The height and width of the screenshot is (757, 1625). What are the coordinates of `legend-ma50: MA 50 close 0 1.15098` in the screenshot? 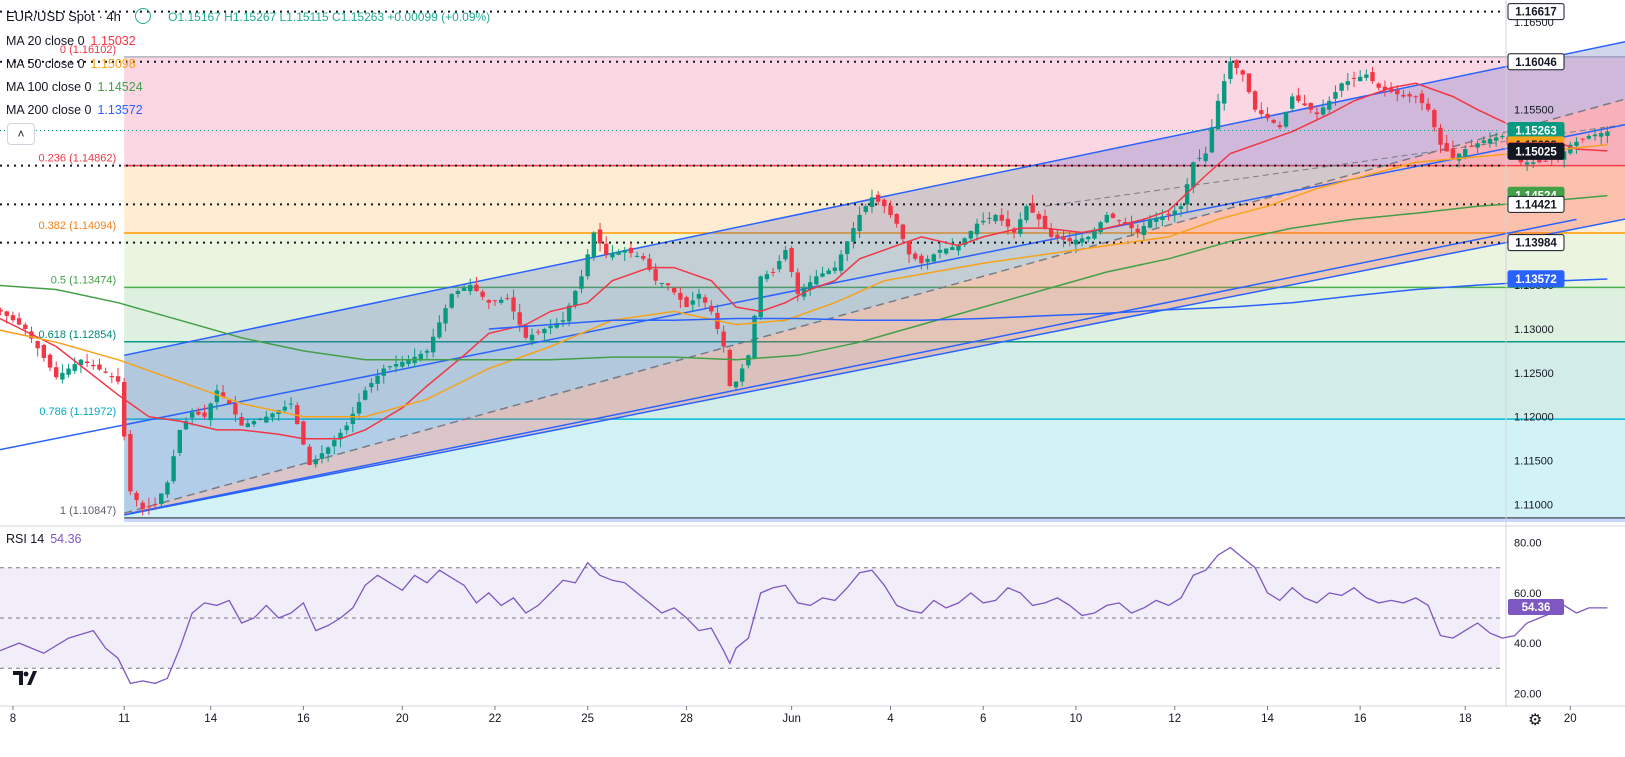 It's located at (71, 64).